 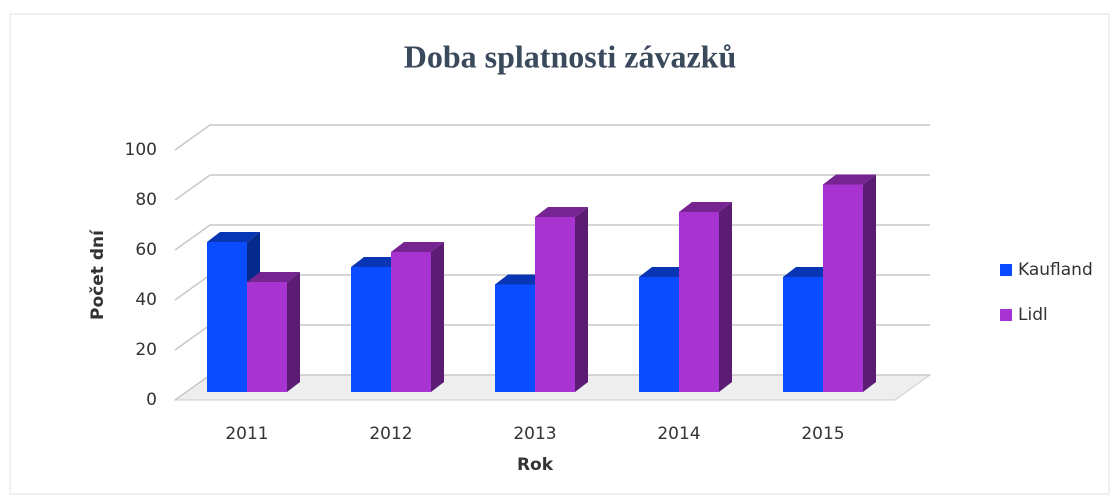 I want to click on x-tick-label: 2013, so click(x=534, y=434).